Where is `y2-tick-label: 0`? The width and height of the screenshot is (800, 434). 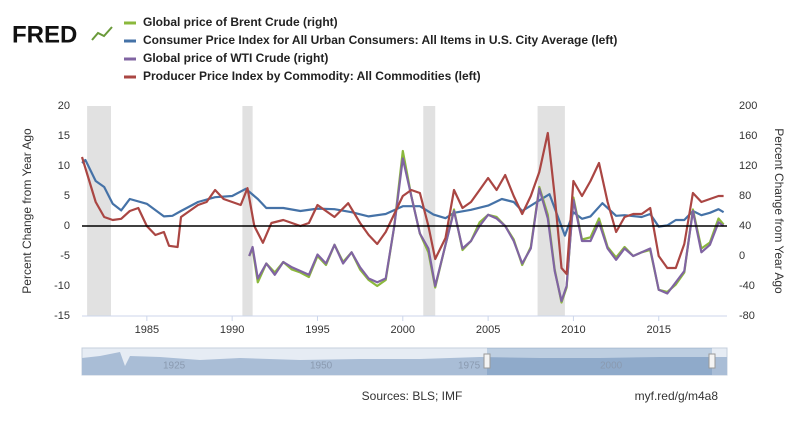 y2-tick-label: 0 is located at coordinates (742, 256).